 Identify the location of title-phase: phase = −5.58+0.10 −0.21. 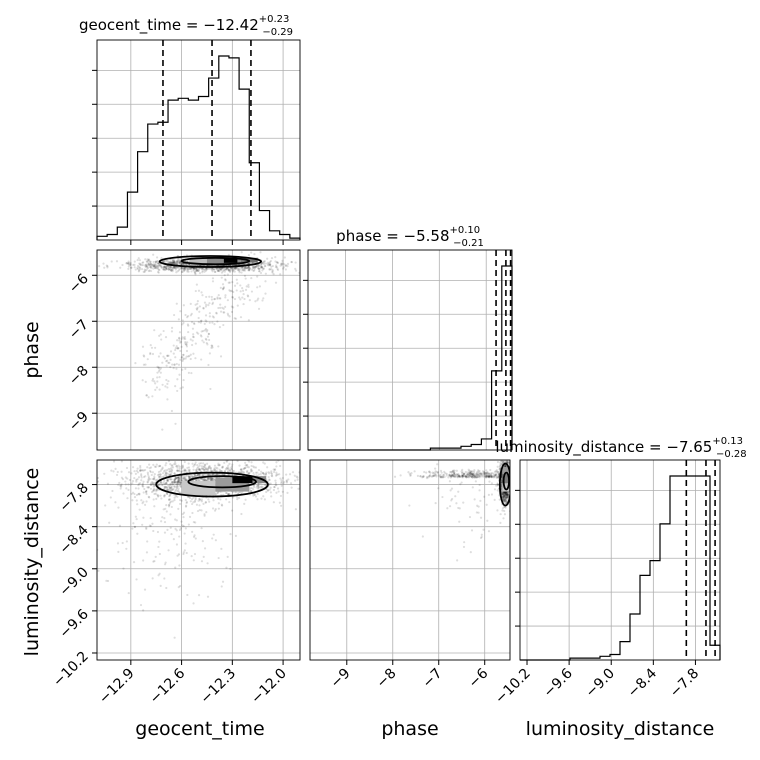
(410, 237).